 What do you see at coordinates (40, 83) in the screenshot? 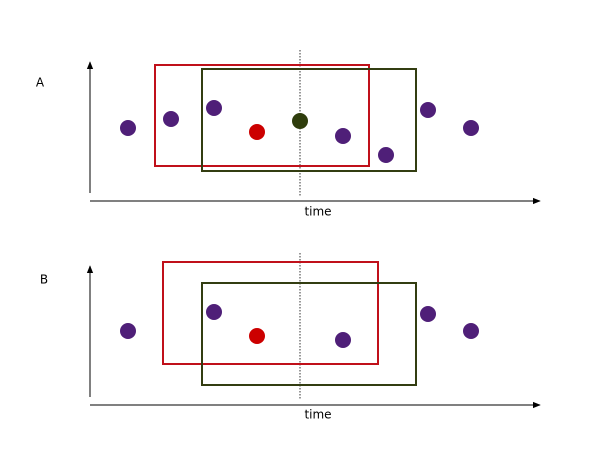
I see `panel-label: A` at bounding box center [40, 83].